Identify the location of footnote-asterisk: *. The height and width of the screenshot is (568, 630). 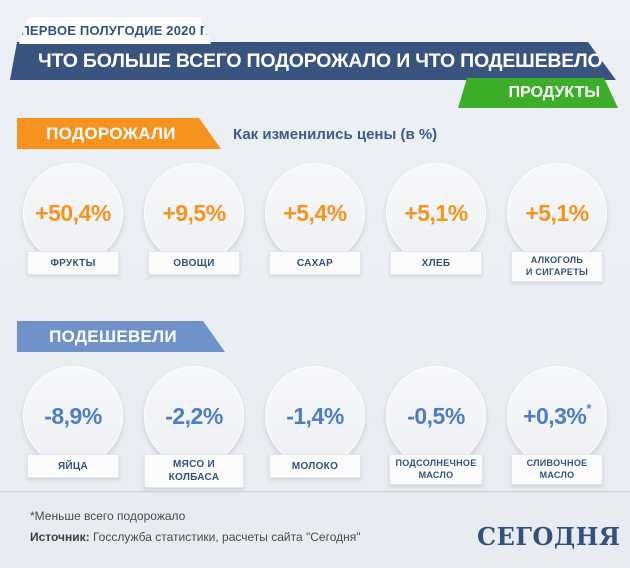
(588, 408).